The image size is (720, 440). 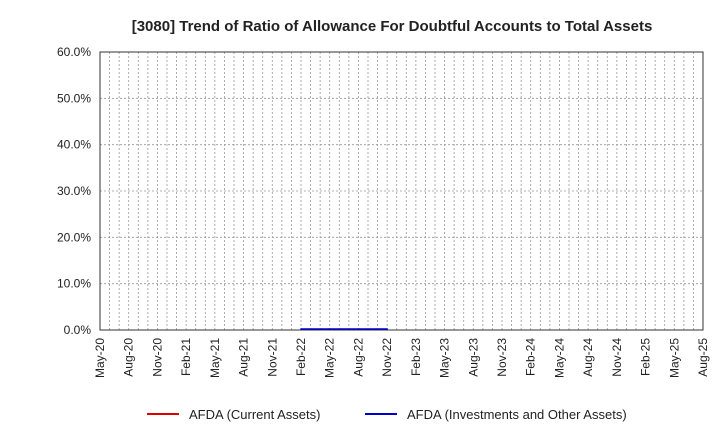 I want to click on x-tick-label: May-21, so click(x=215, y=358).